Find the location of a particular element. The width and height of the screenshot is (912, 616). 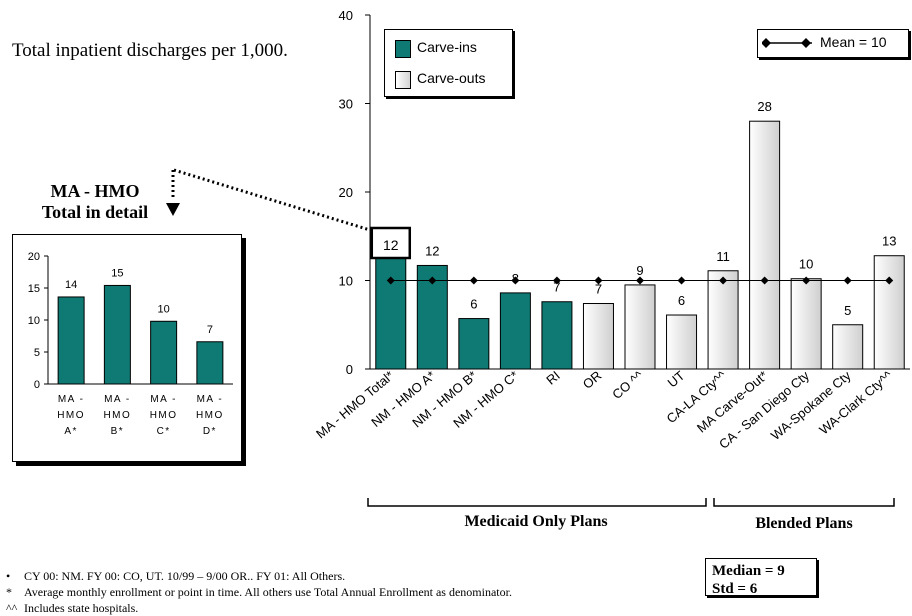

legend-swatch-carve-in is located at coordinates (403, 49).